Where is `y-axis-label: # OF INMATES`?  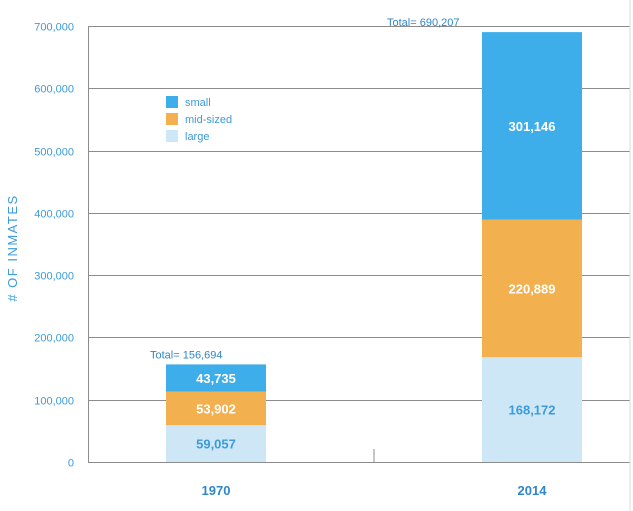
y-axis-label: # OF INMATES is located at coordinates (12, 247).